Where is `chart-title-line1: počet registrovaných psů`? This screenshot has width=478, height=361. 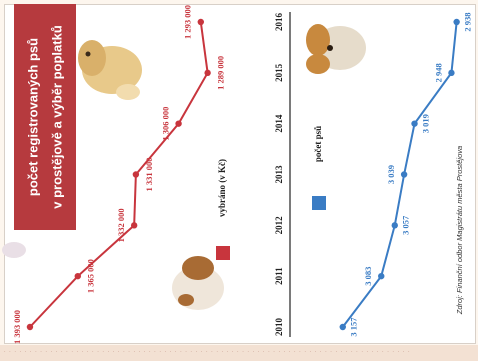 chart-title-line1: počet registrovaných psů is located at coordinates (32, 117).